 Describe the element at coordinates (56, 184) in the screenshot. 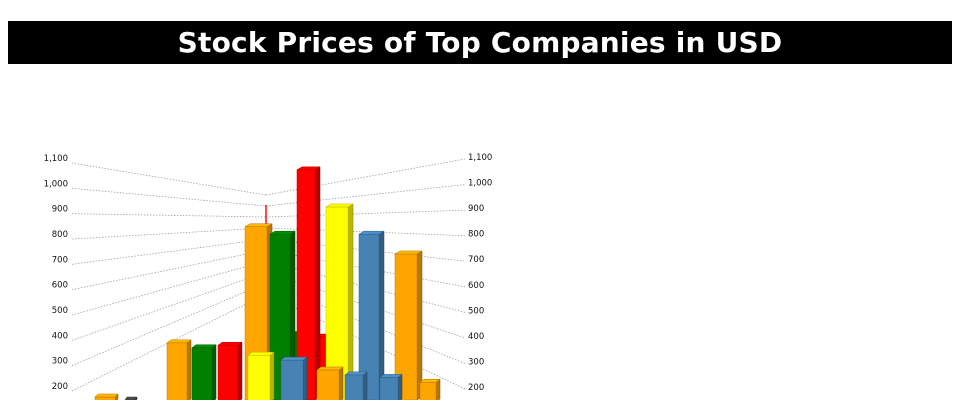

I see `y-tick-label-left: 1,000` at that location.